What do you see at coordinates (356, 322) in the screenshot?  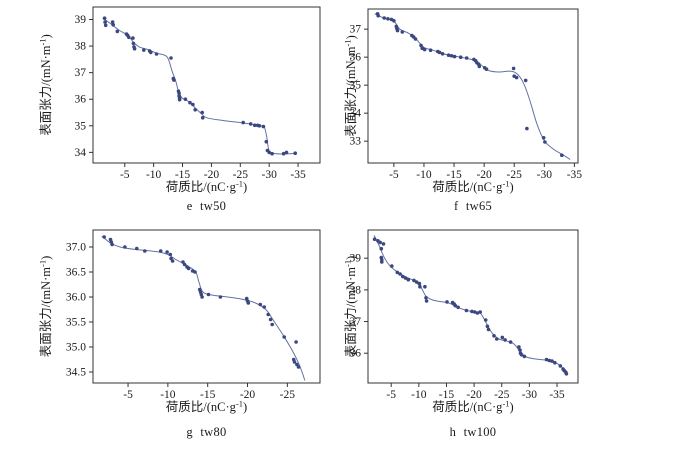 I see `y-tick-label: 37` at bounding box center [356, 322].